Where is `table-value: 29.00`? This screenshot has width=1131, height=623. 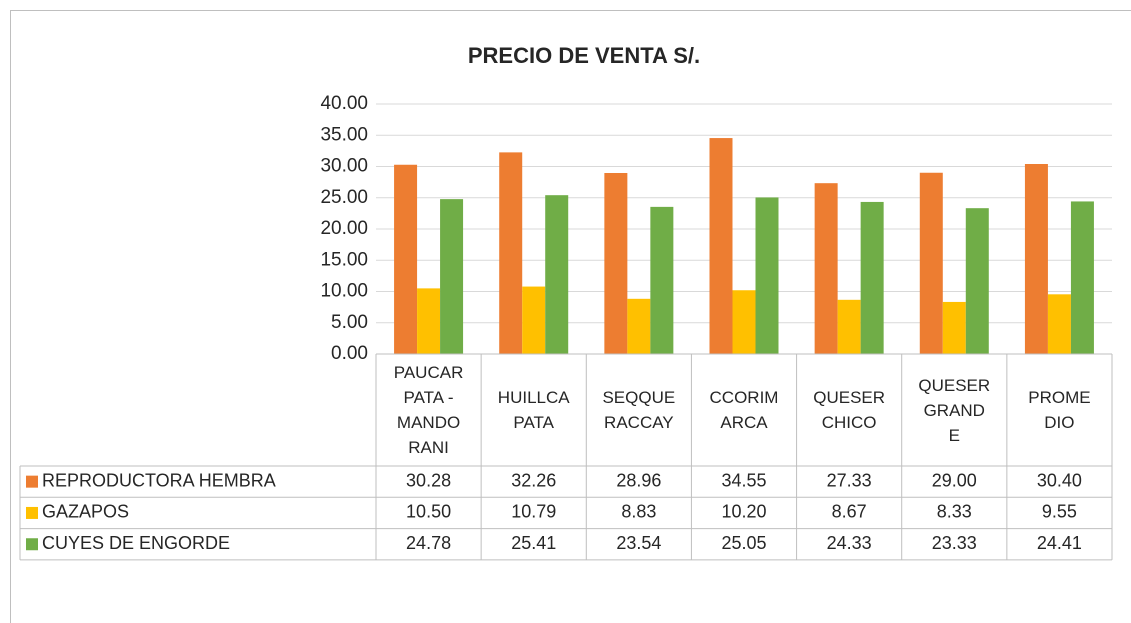
table-value: 29.00 is located at coordinates (954, 480).